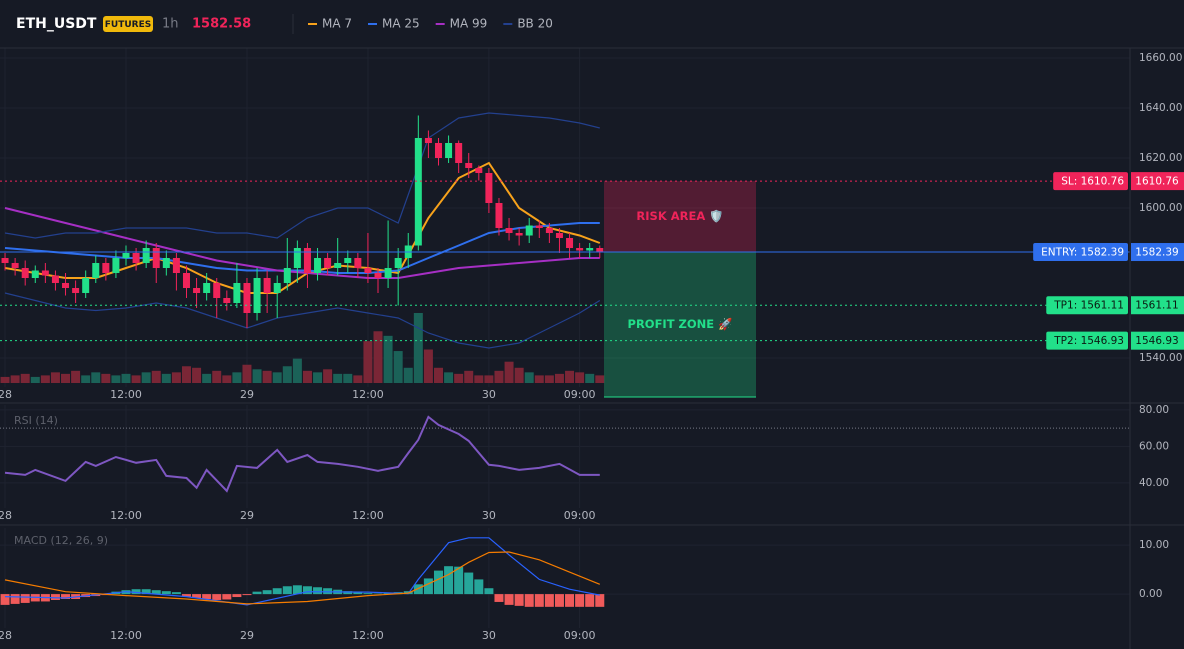 The height and width of the screenshot is (649, 1184). Describe the element at coordinates (1154, 545) in the screenshot. I see `y-tick-label: 10.00` at that location.